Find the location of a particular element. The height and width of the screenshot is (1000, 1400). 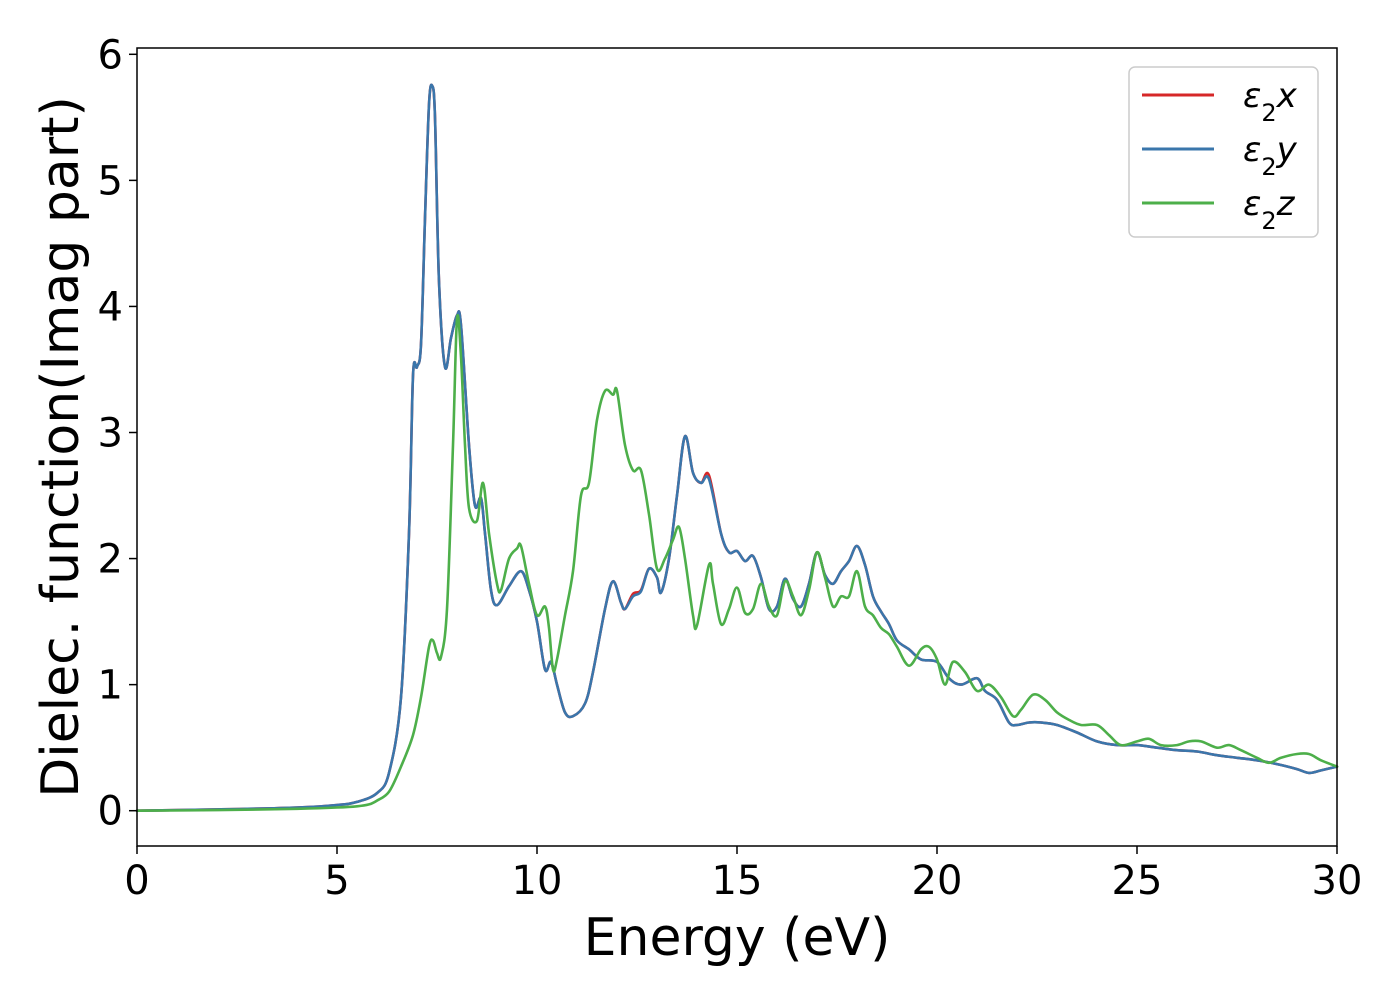

x-tick-label: 25 is located at coordinates (1137, 881).